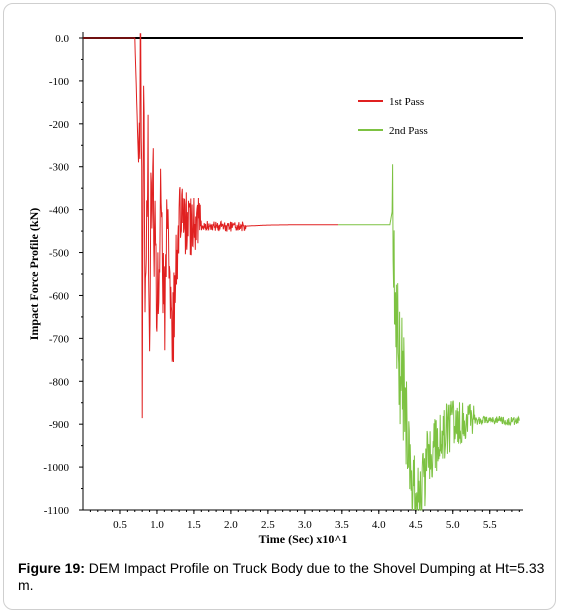  What do you see at coordinates (120, 525) in the screenshot?
I see `x-tick-label: 0.5` at bounding box center [120, 525].